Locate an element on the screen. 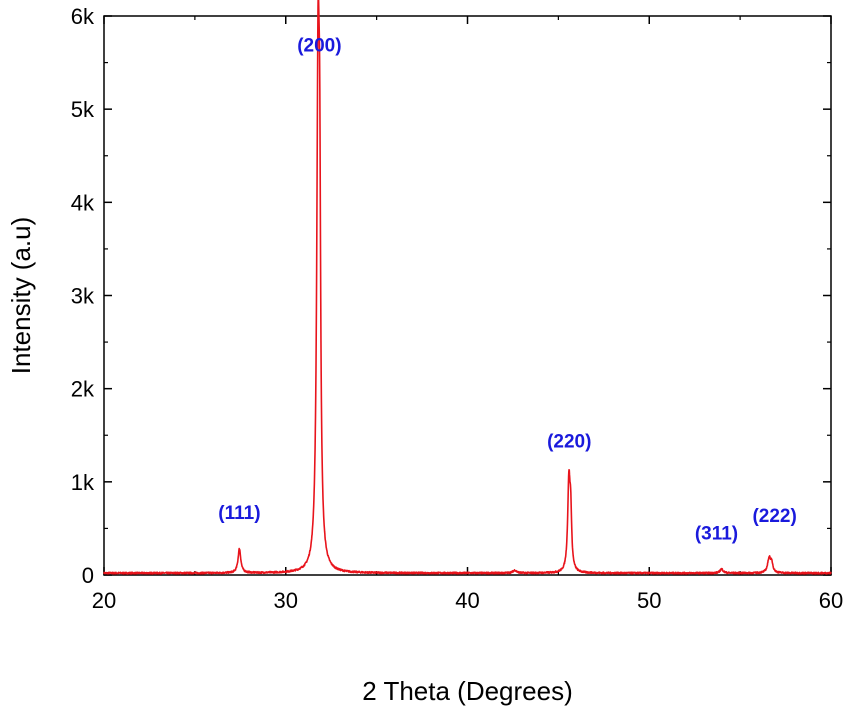 Image resolution: width=850 pixels, height=713 pixels. x-tick-label: 20 is located at coordinates (104, 600).